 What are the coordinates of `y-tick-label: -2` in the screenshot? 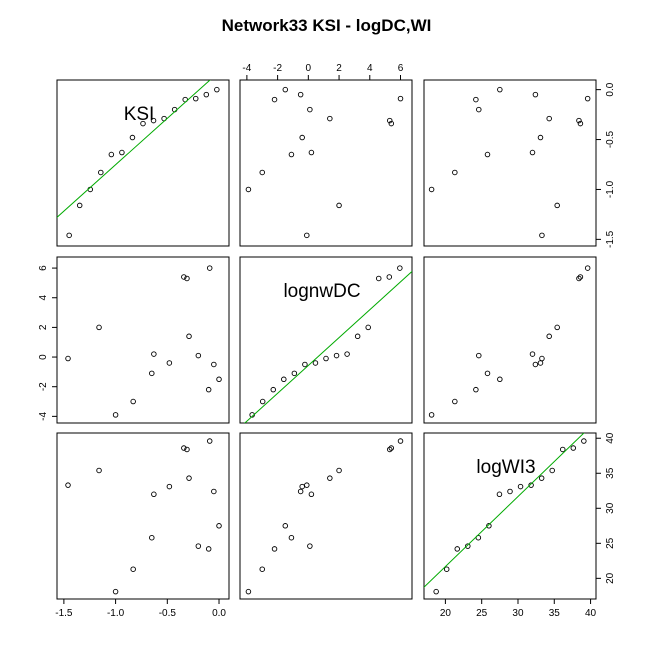 It's located at (43, 386).